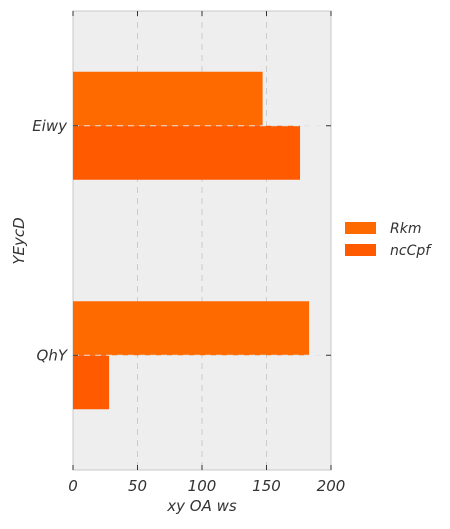  I want to click on y-tick-label: Eiwy, so click(50, 126).